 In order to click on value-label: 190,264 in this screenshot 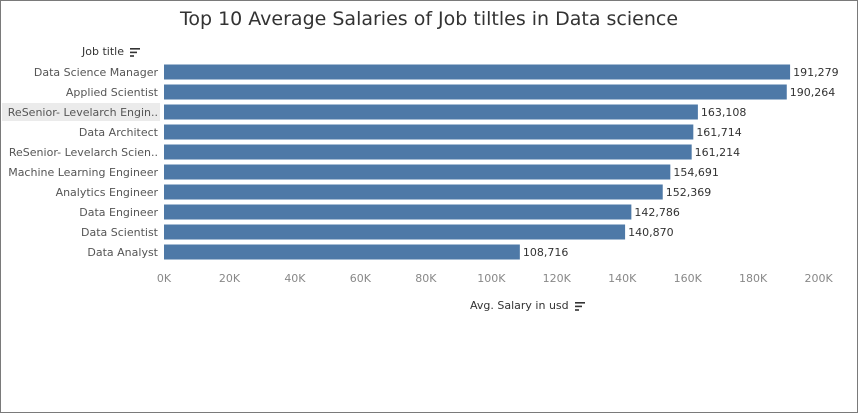, I will do `click(813, 92)`.